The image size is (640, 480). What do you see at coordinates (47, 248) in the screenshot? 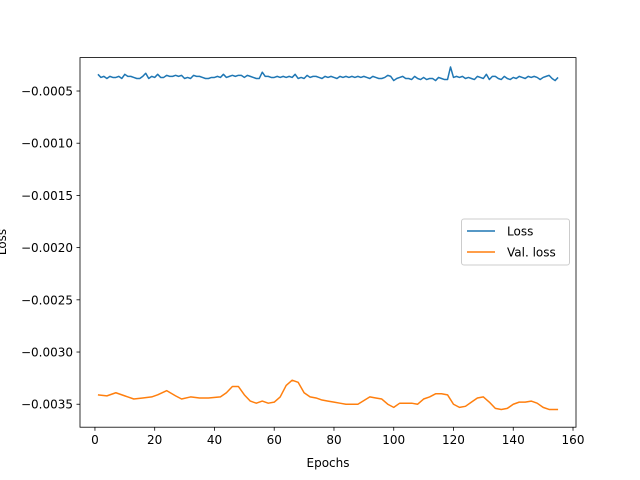
I see `y-tick-label: −0.0020` at bounding box center [47, 248].